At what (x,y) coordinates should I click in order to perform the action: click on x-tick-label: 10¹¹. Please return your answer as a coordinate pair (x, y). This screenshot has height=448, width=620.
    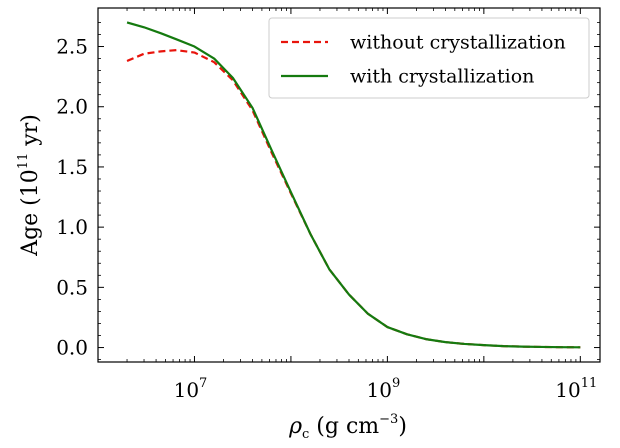
    Looking at the image, I should click on (576, 389).